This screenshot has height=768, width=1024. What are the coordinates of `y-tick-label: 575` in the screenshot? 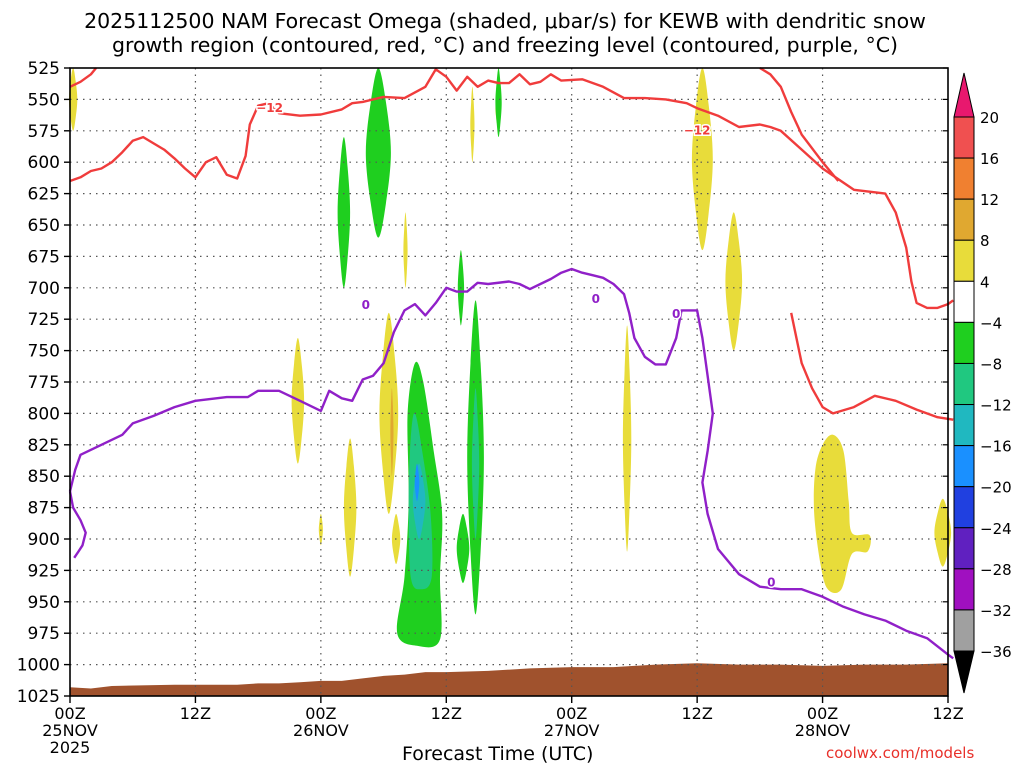 It's located at (44, 132).